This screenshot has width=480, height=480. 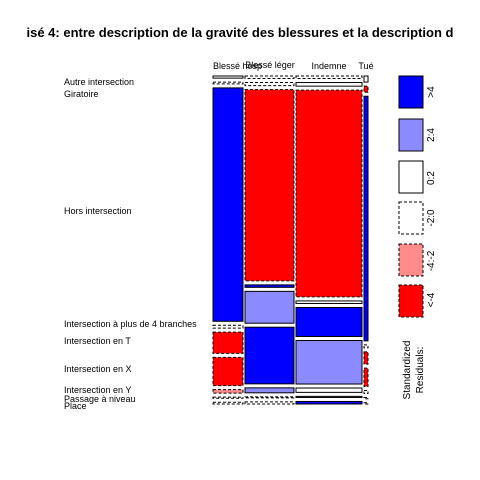 What do you see at coordinates (431, 92) in the screenshot?
I see `legend-label-gt4: >4` at bounding box center [431, 92].